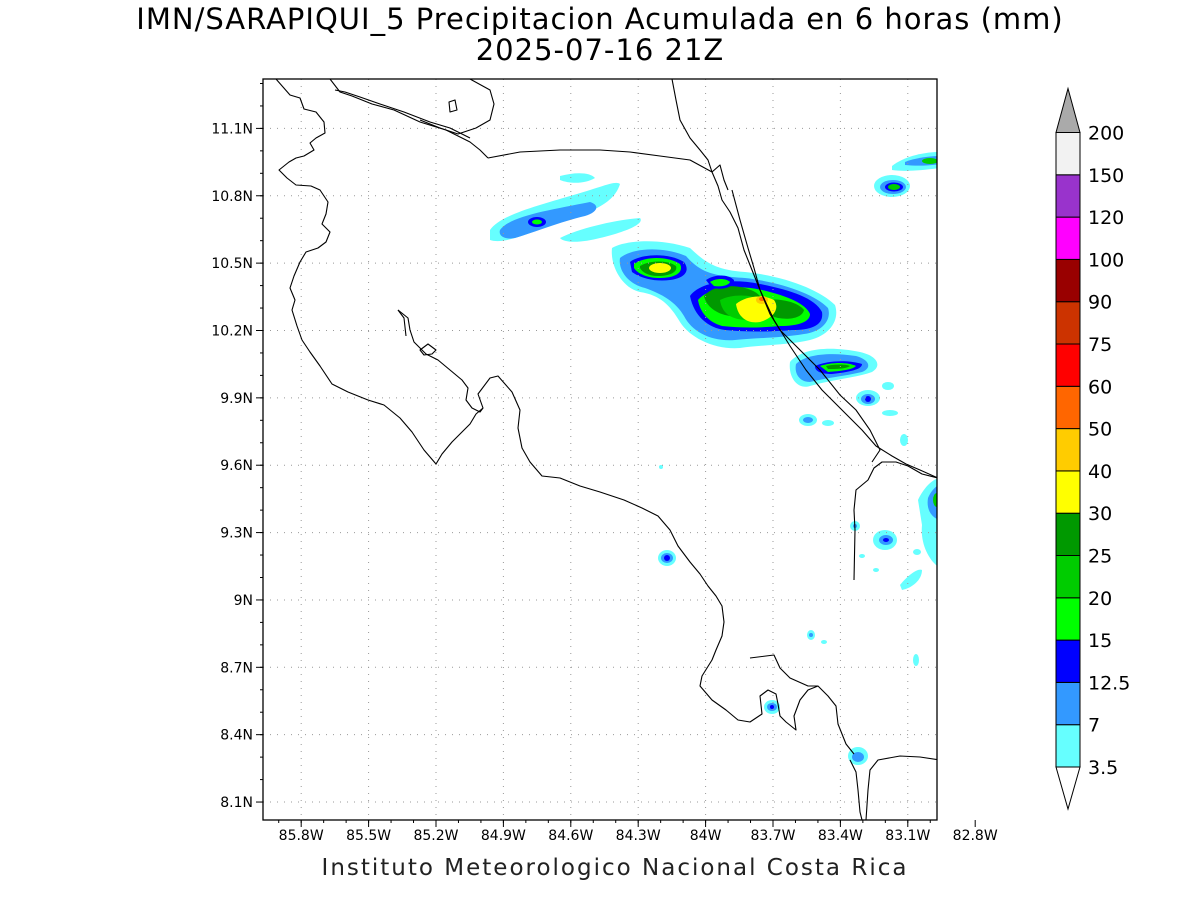  What do you see at coordinates (893, 787) in the screenshot?
I see `burica-peninsula` at bounding box center [893, 787].